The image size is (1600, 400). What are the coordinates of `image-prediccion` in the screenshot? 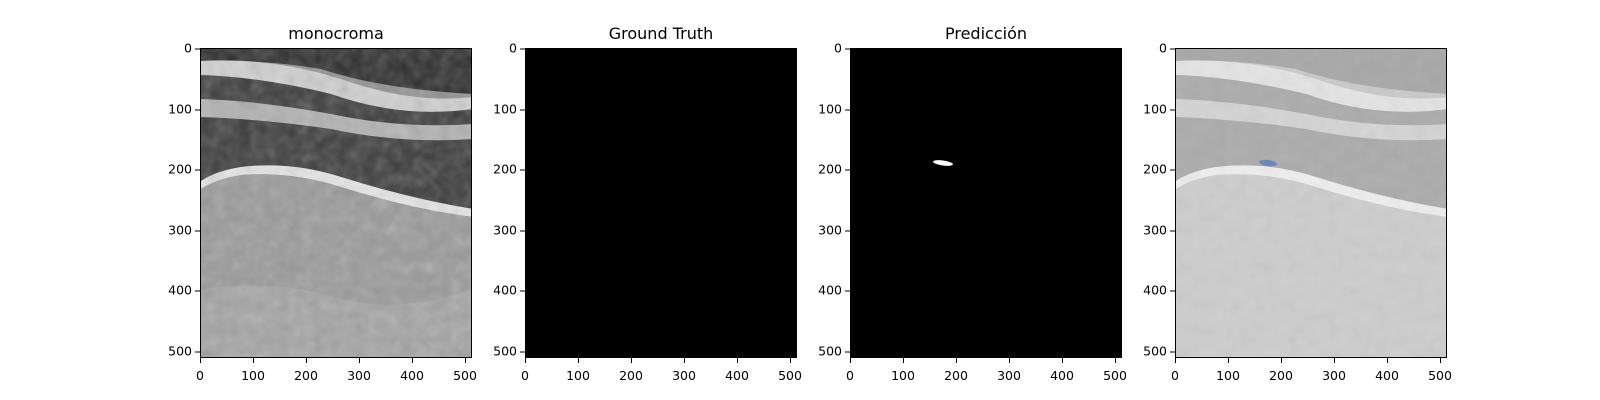 It's located at (986, 203).